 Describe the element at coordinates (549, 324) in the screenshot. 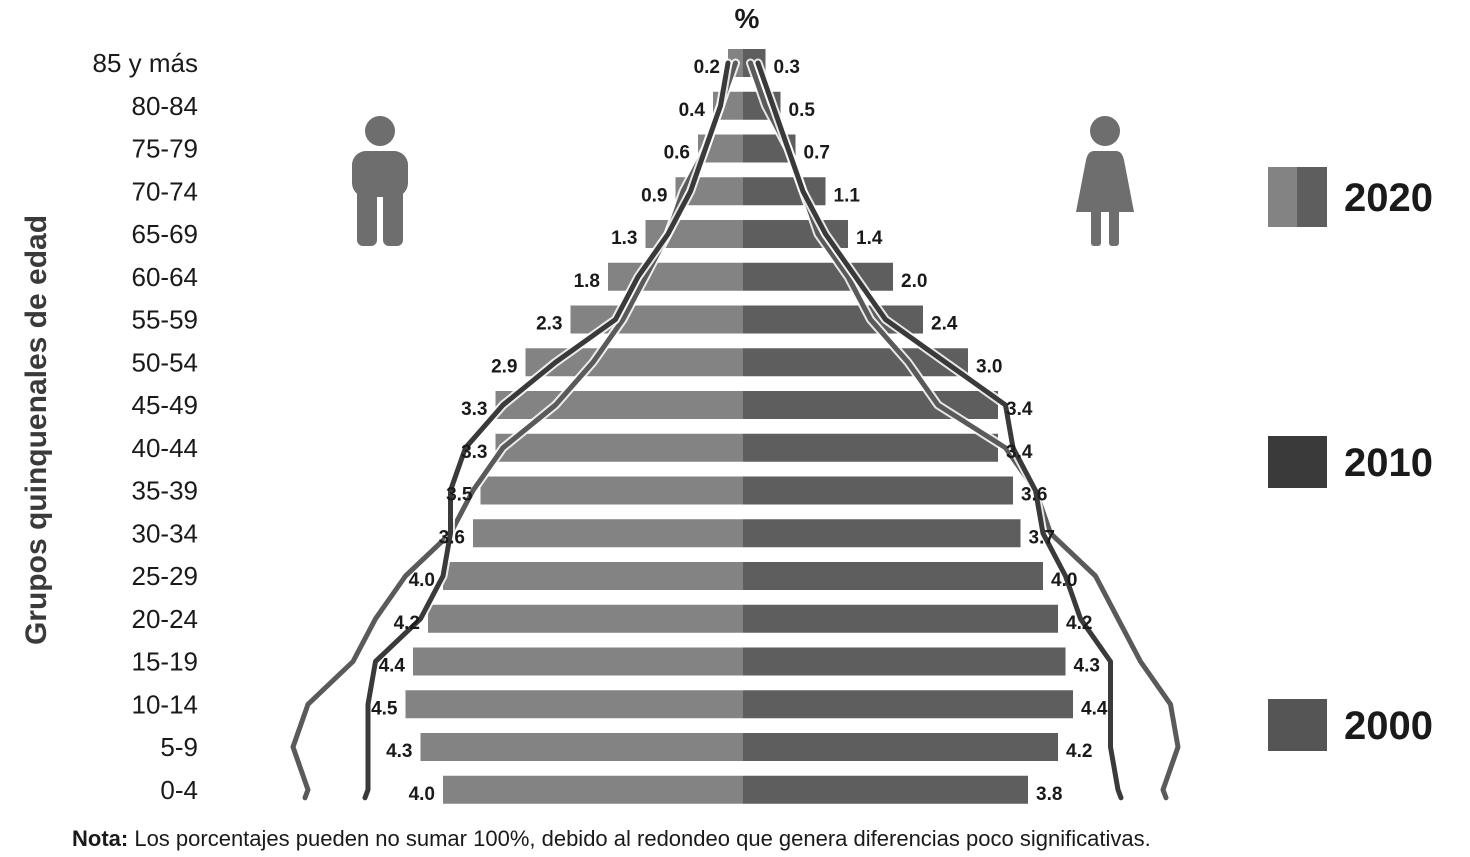

I see `value-label-men: 2.3` at that location.